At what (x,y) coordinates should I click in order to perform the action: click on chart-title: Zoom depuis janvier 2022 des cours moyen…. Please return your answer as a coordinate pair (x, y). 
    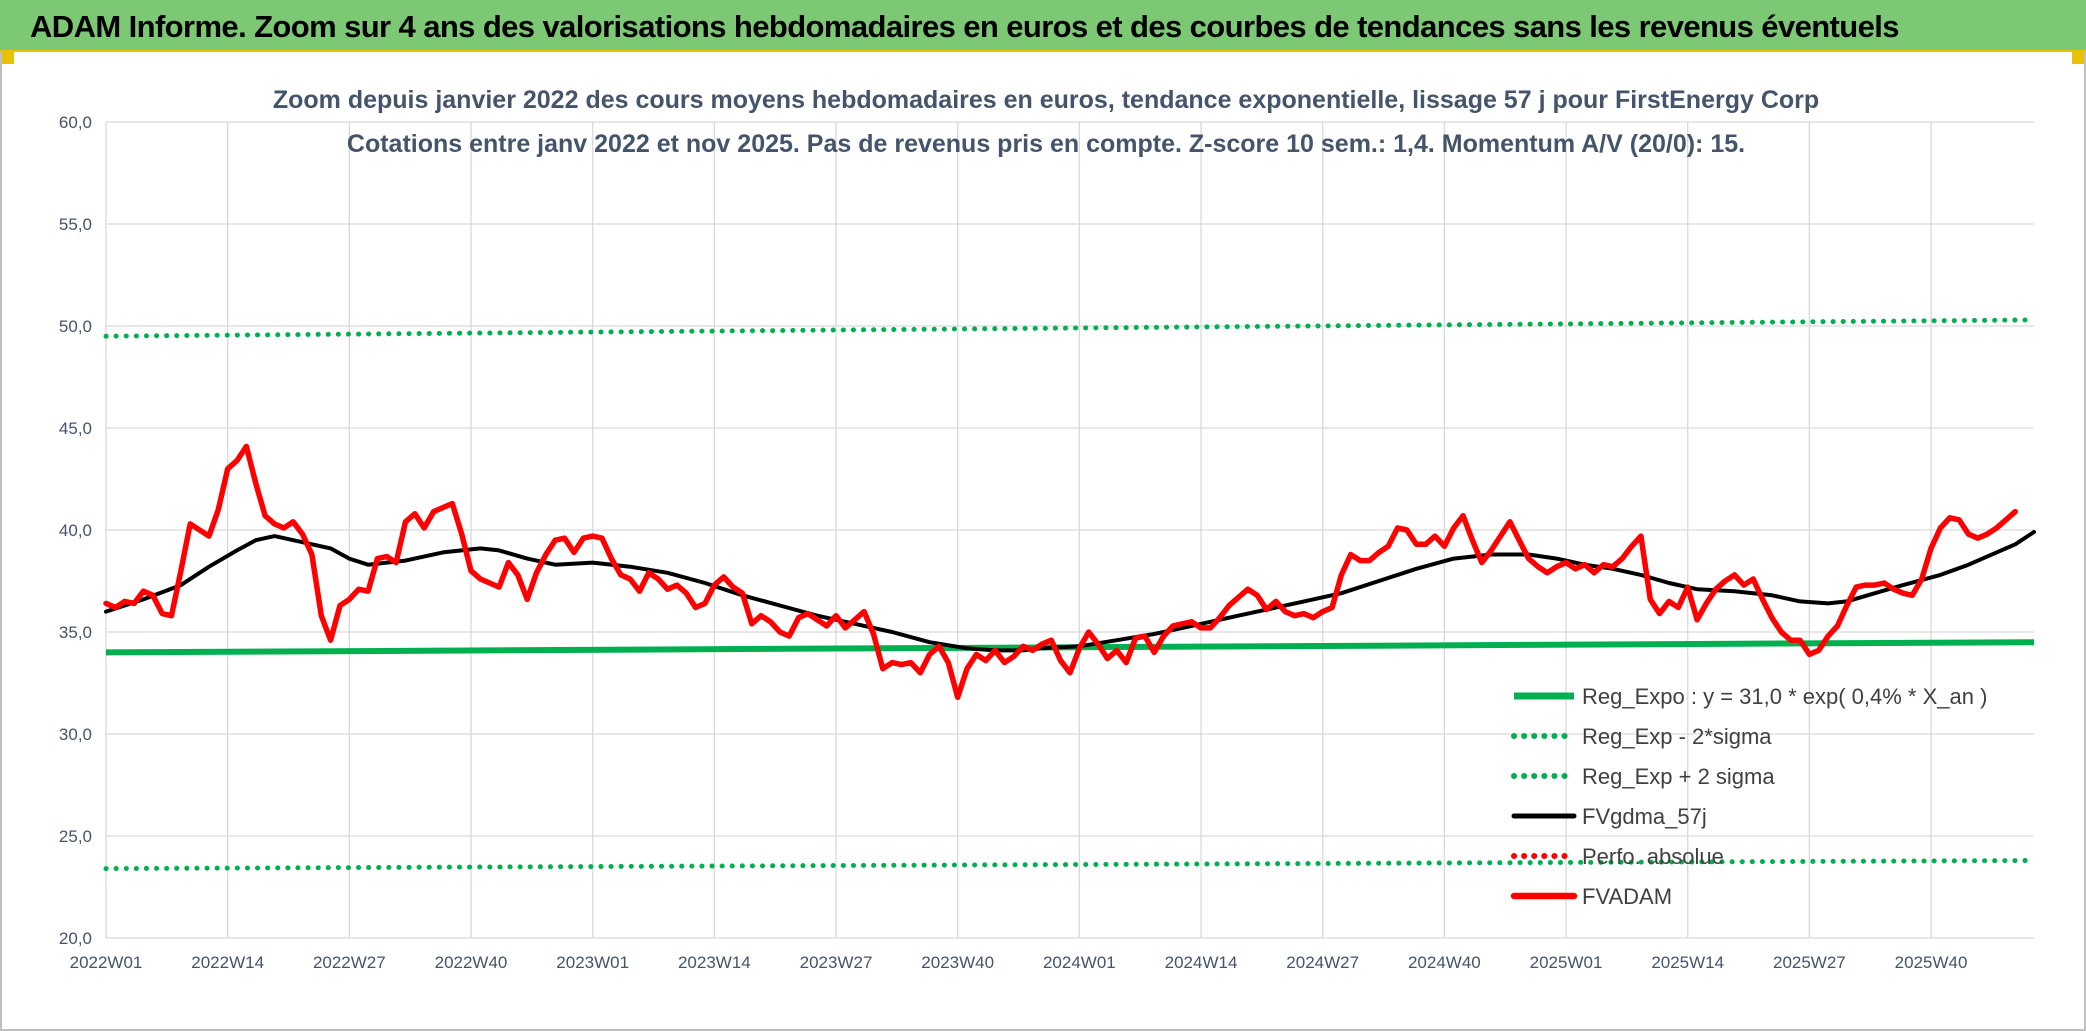
    Looking at the image, I should click on (1046, 100).